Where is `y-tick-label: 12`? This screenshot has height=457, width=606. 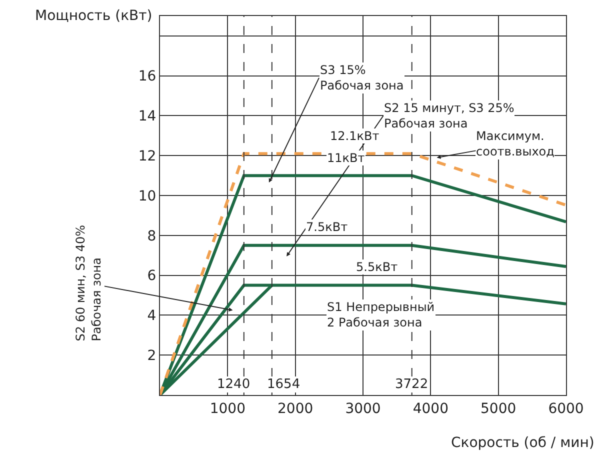
y-tick-label: 12 is located at coordinates (147, 156).